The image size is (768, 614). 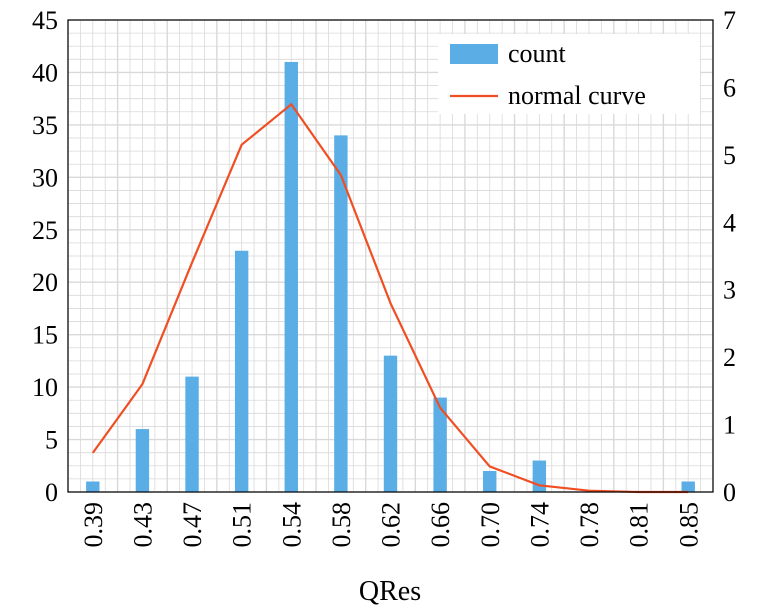 I want to click on x-axis-tick-label: 0.66, so click(x=440, y=525).